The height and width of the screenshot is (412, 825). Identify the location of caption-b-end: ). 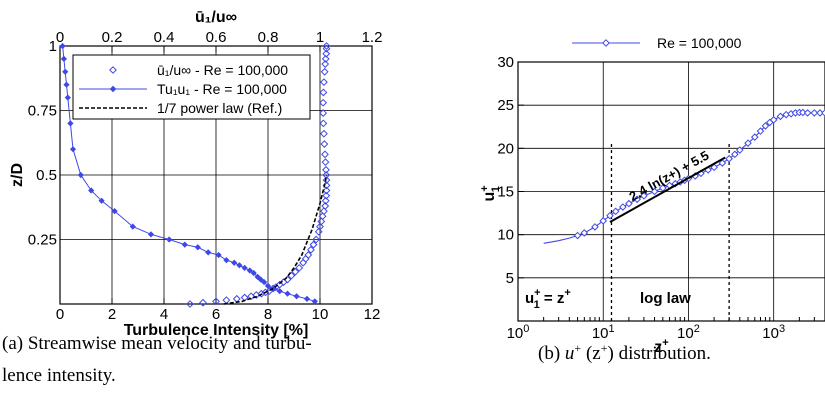
(610, 353).